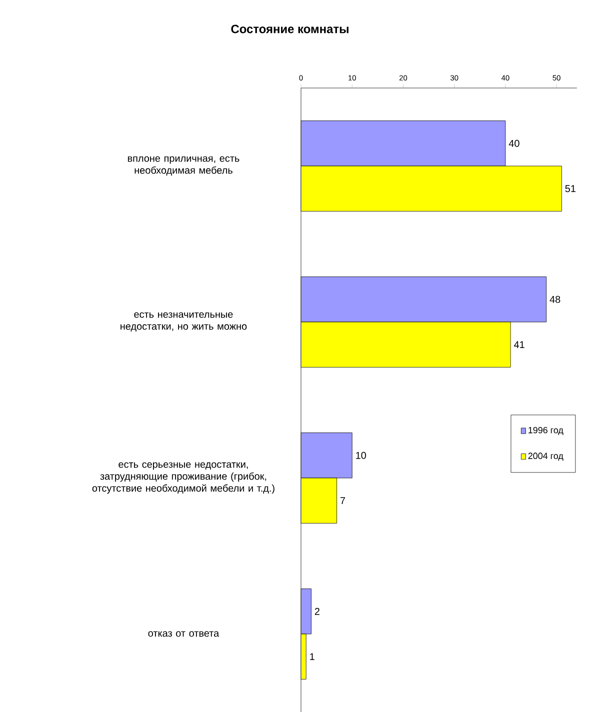 The width and height of the screenshot is (591, 717). What do you see at coordinates (317, 611) in the screenshot?
I see `data-label: 2` at bounding box center [317, 611].